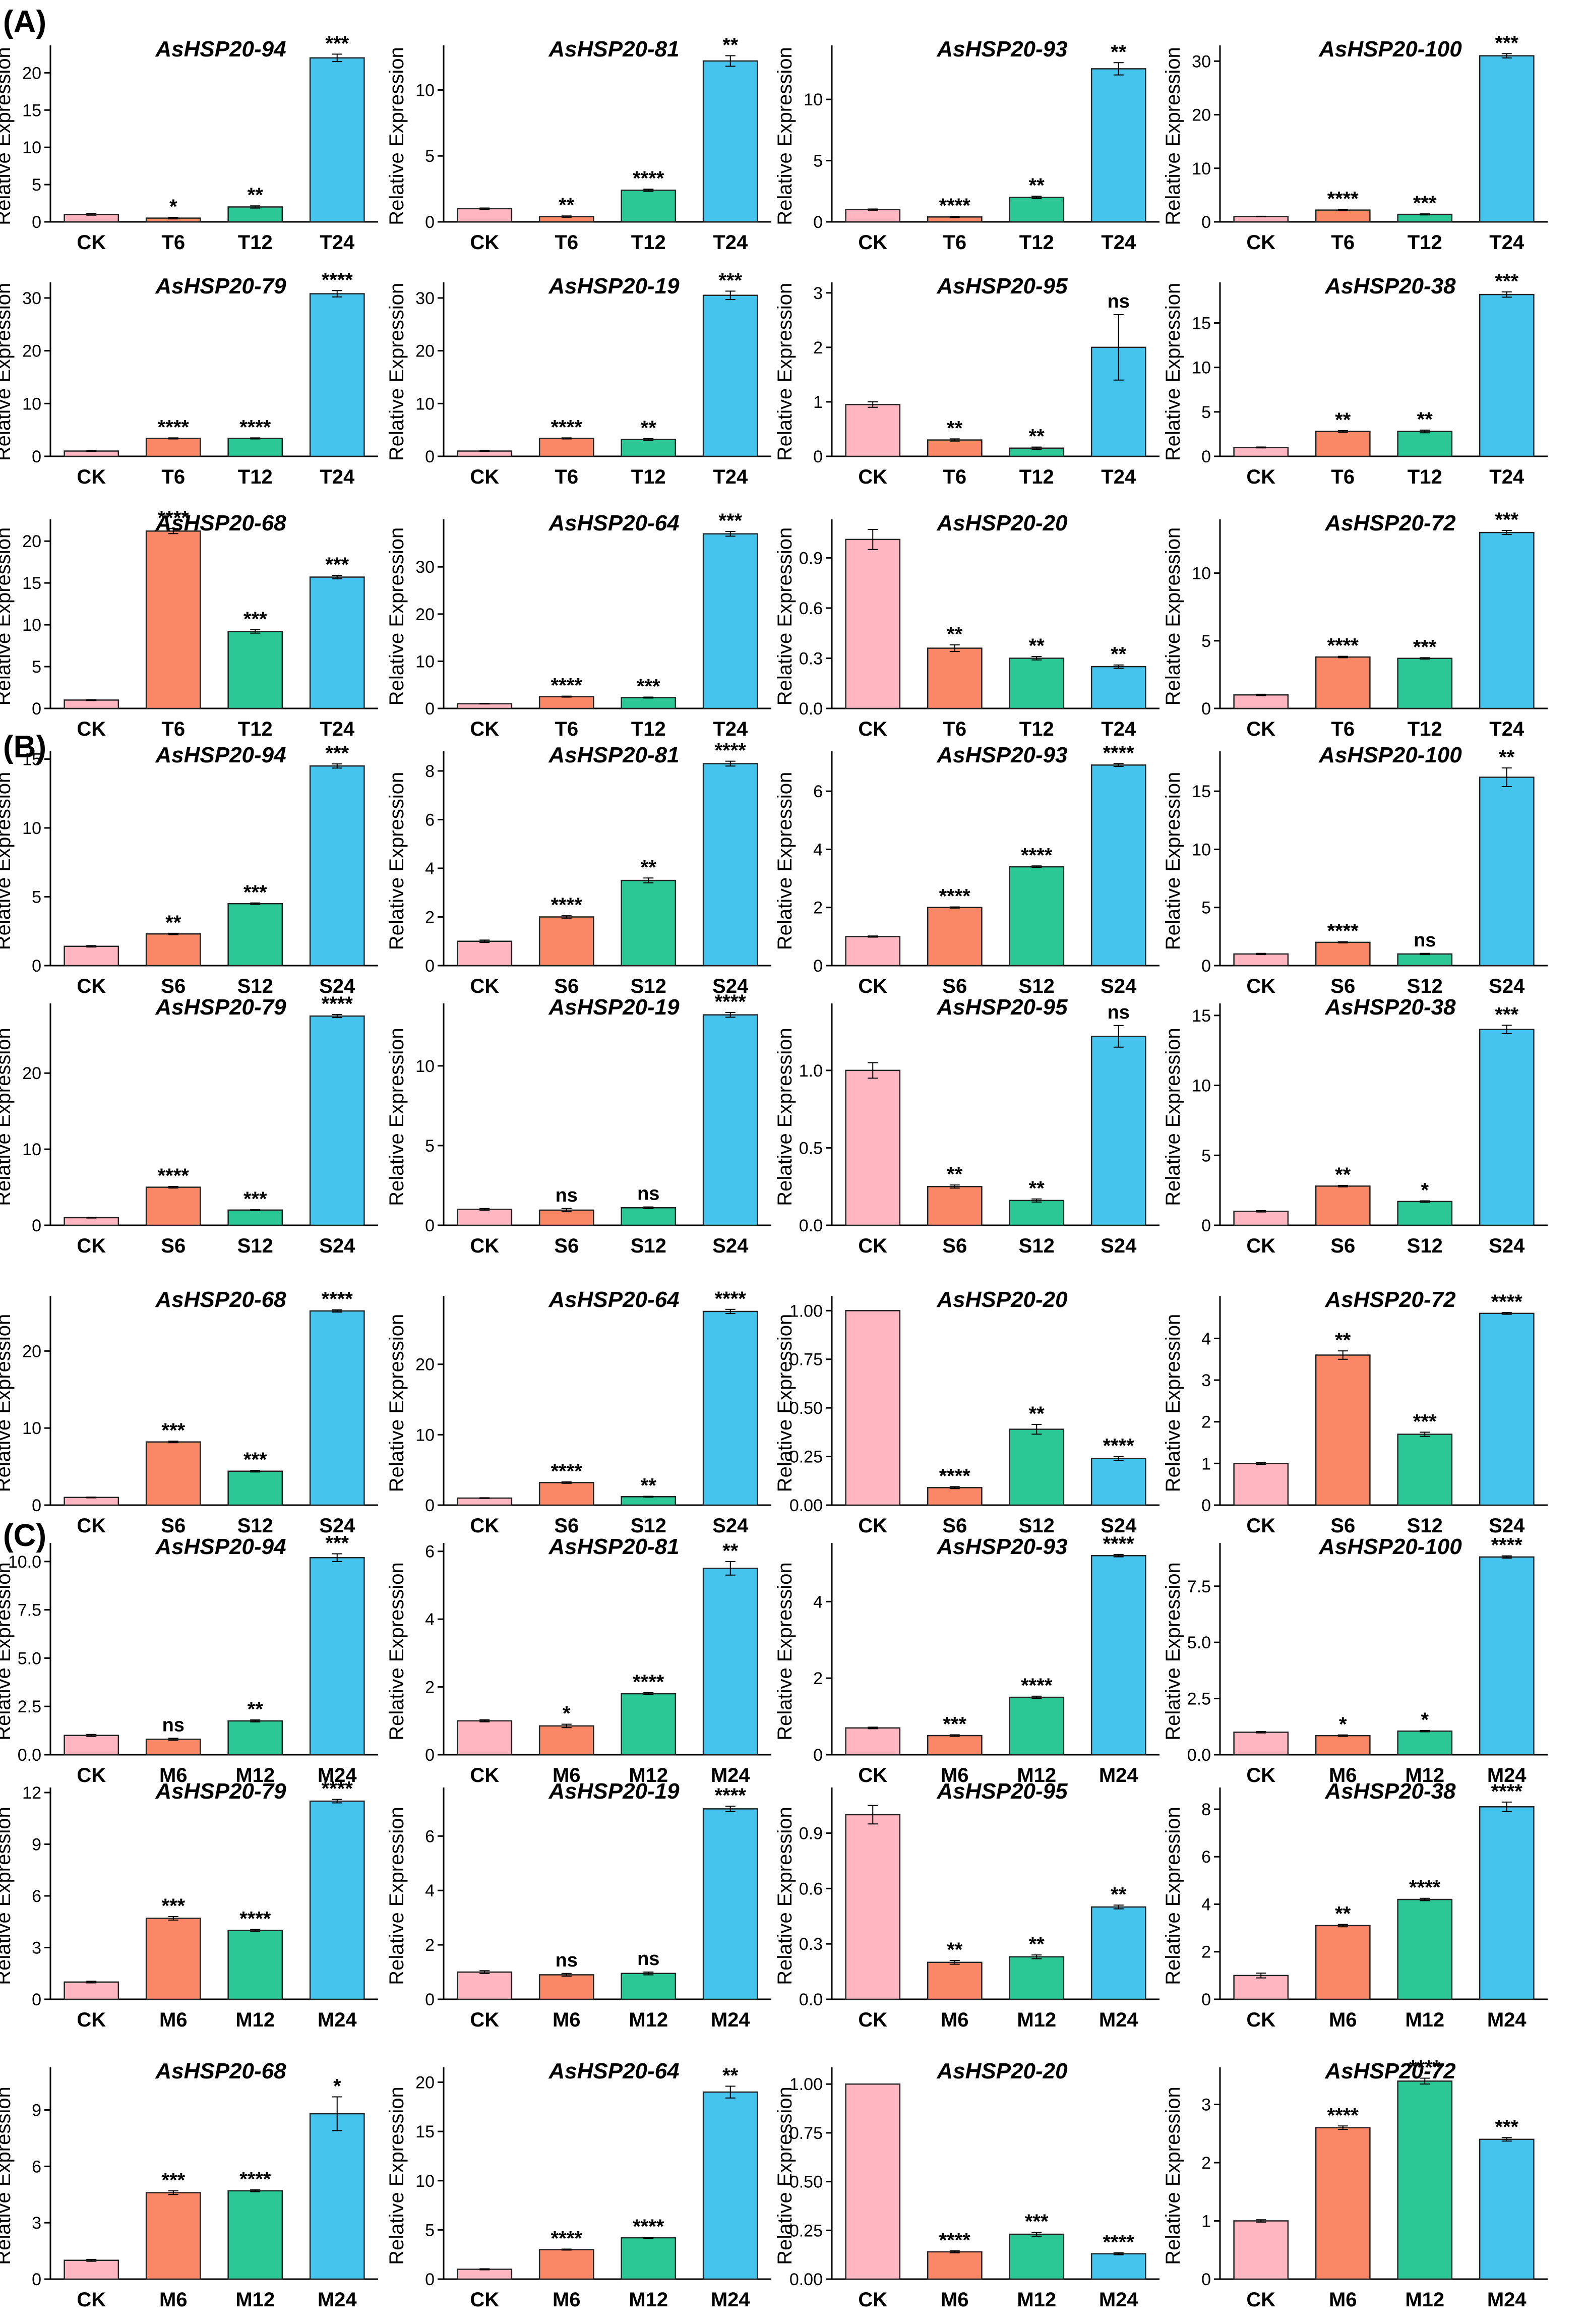 This screenshot has width=1587, height=2324. What do you see at coordinates (806, 2182) in the screenshot?
I see `y-tick-label: 0.50` at bounding box center [806, 2182].